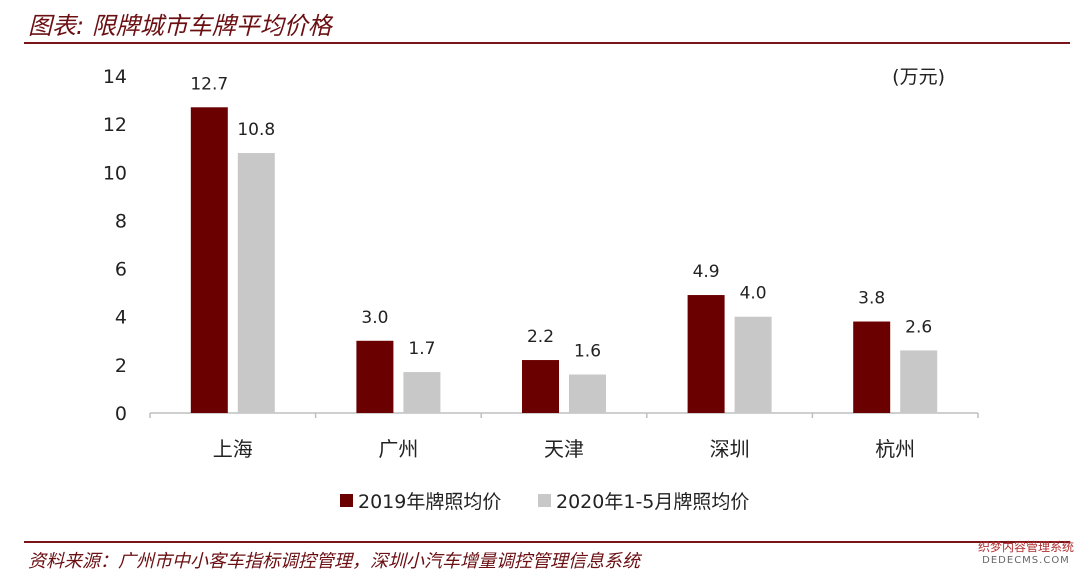 This screenshot has width=1080, height=576. What do you see at coordinates (429, 502) in the screenshot?
I see `legend-label-series1: 2019年牌照均价` at bounding box center [429, 502].